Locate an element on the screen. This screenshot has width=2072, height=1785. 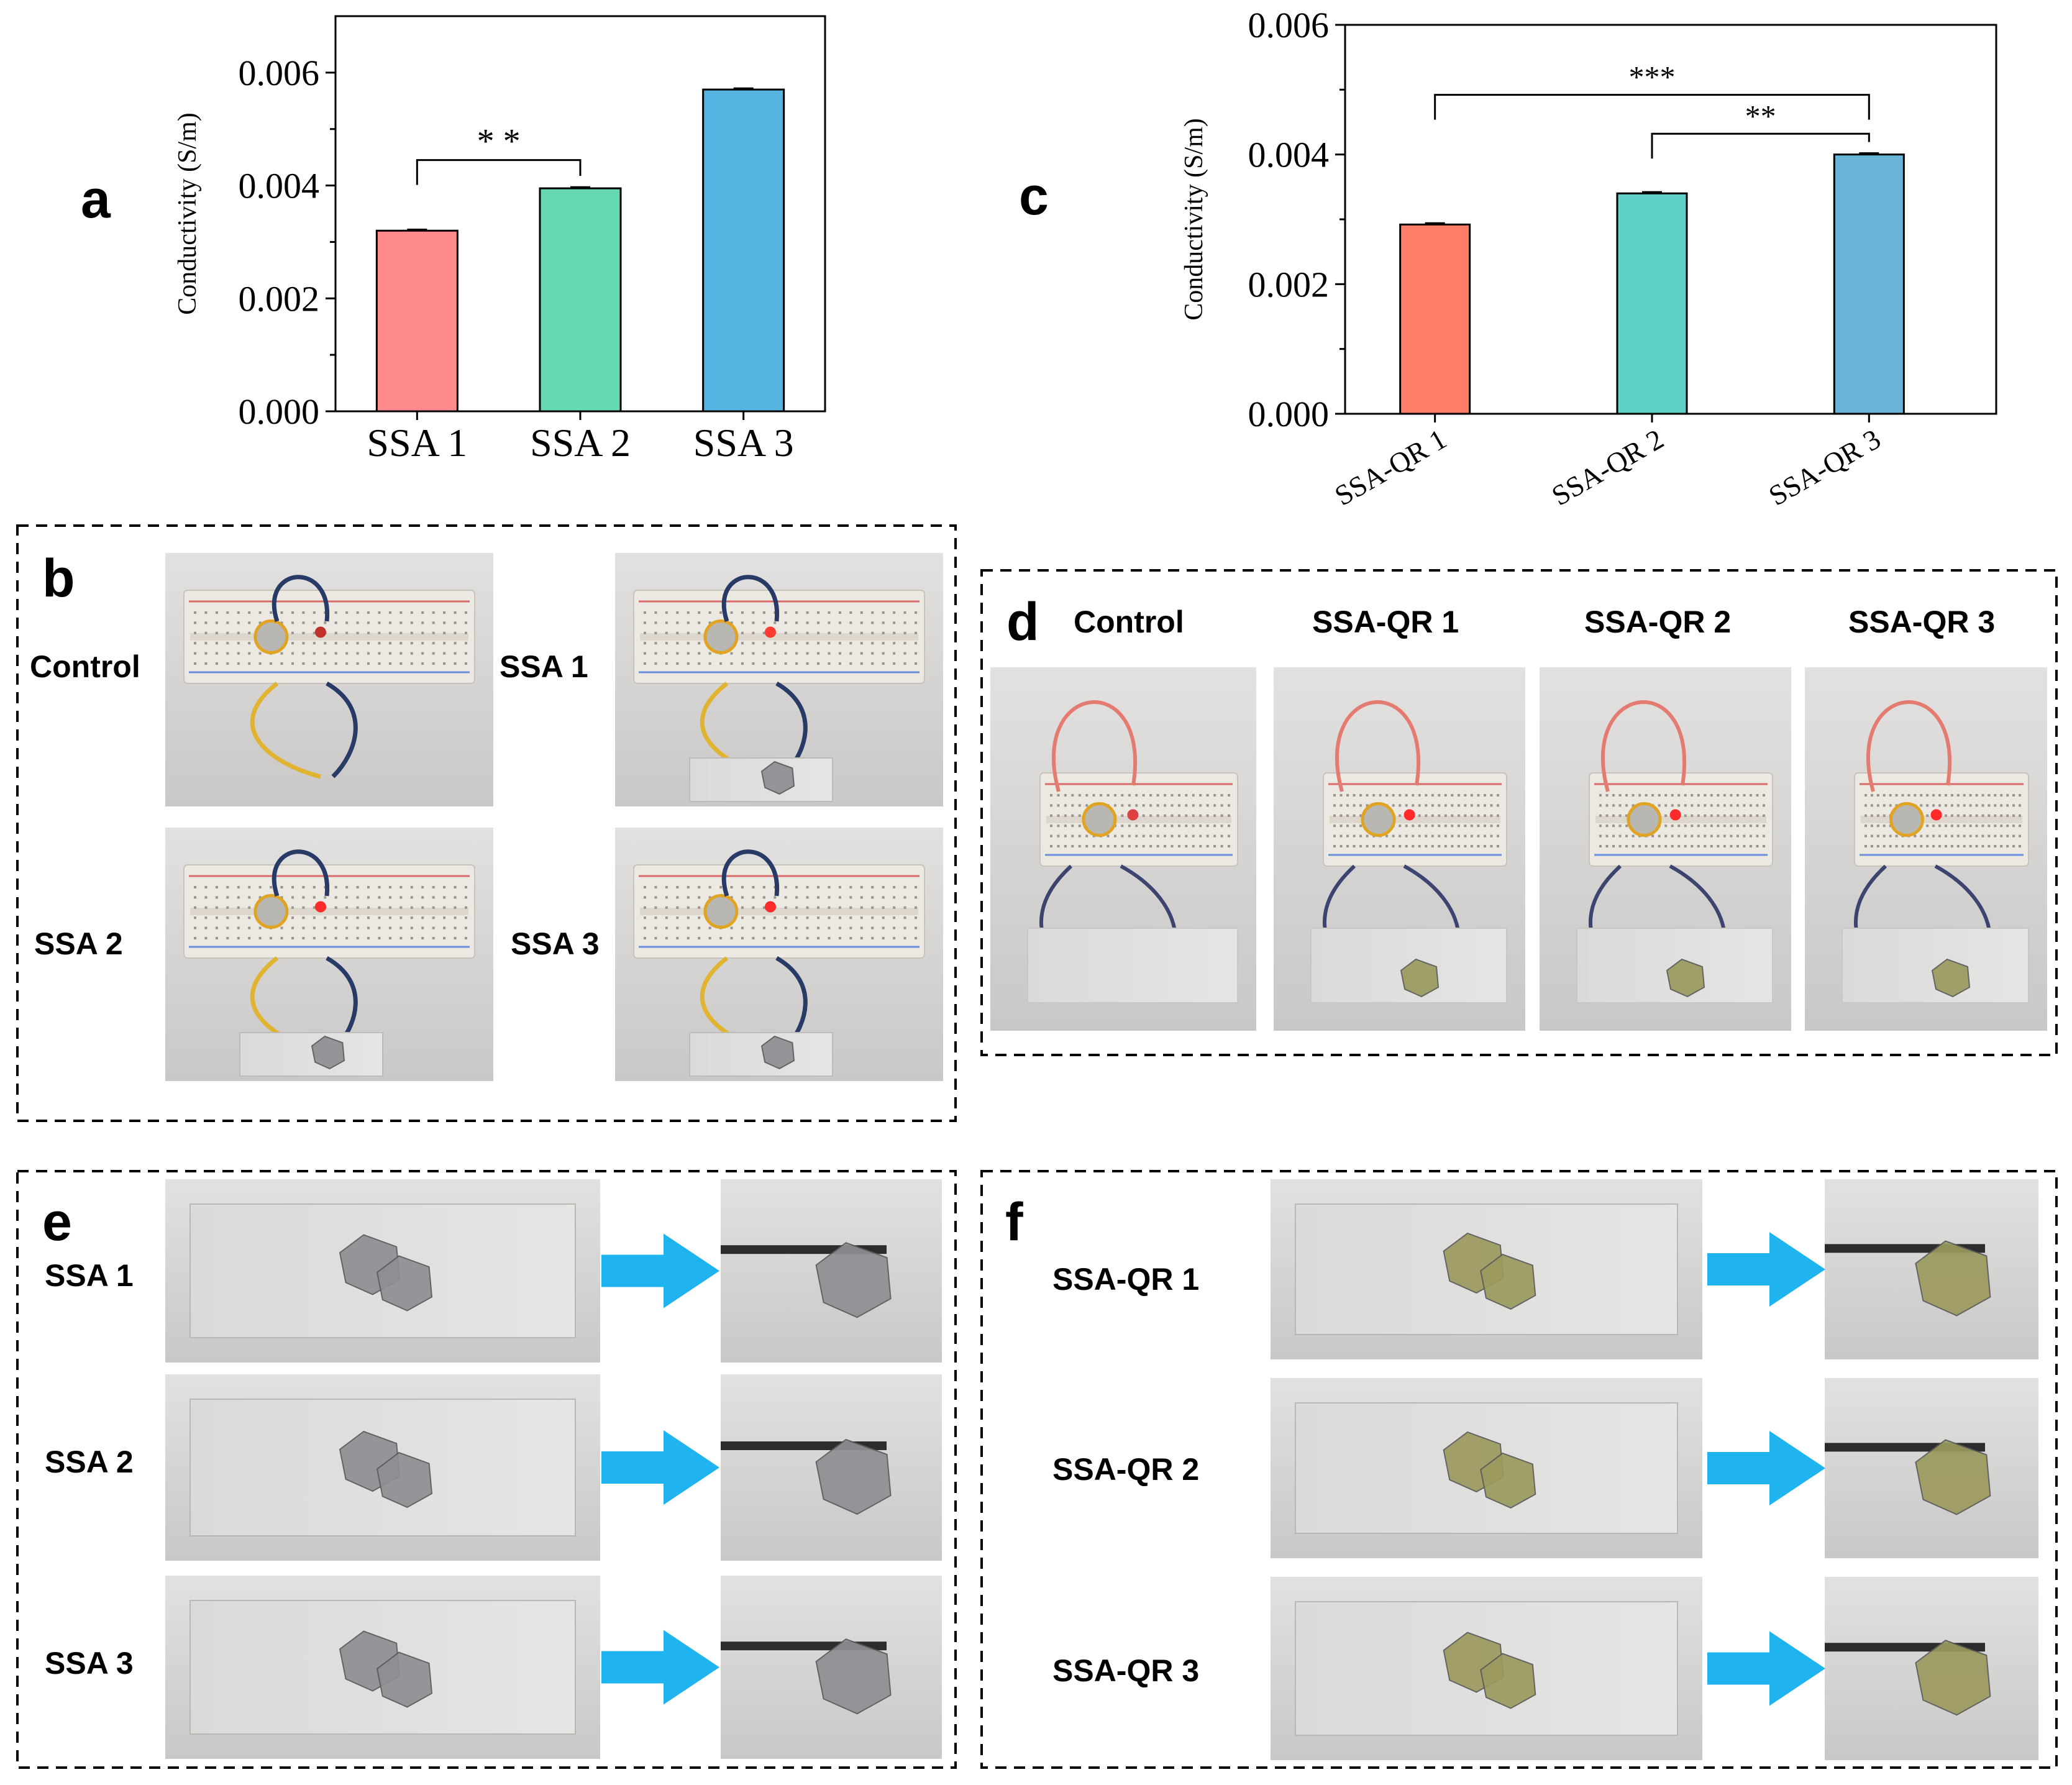
x-tick-label-a-2: SSA 3 is located at coordinates (743, 443).